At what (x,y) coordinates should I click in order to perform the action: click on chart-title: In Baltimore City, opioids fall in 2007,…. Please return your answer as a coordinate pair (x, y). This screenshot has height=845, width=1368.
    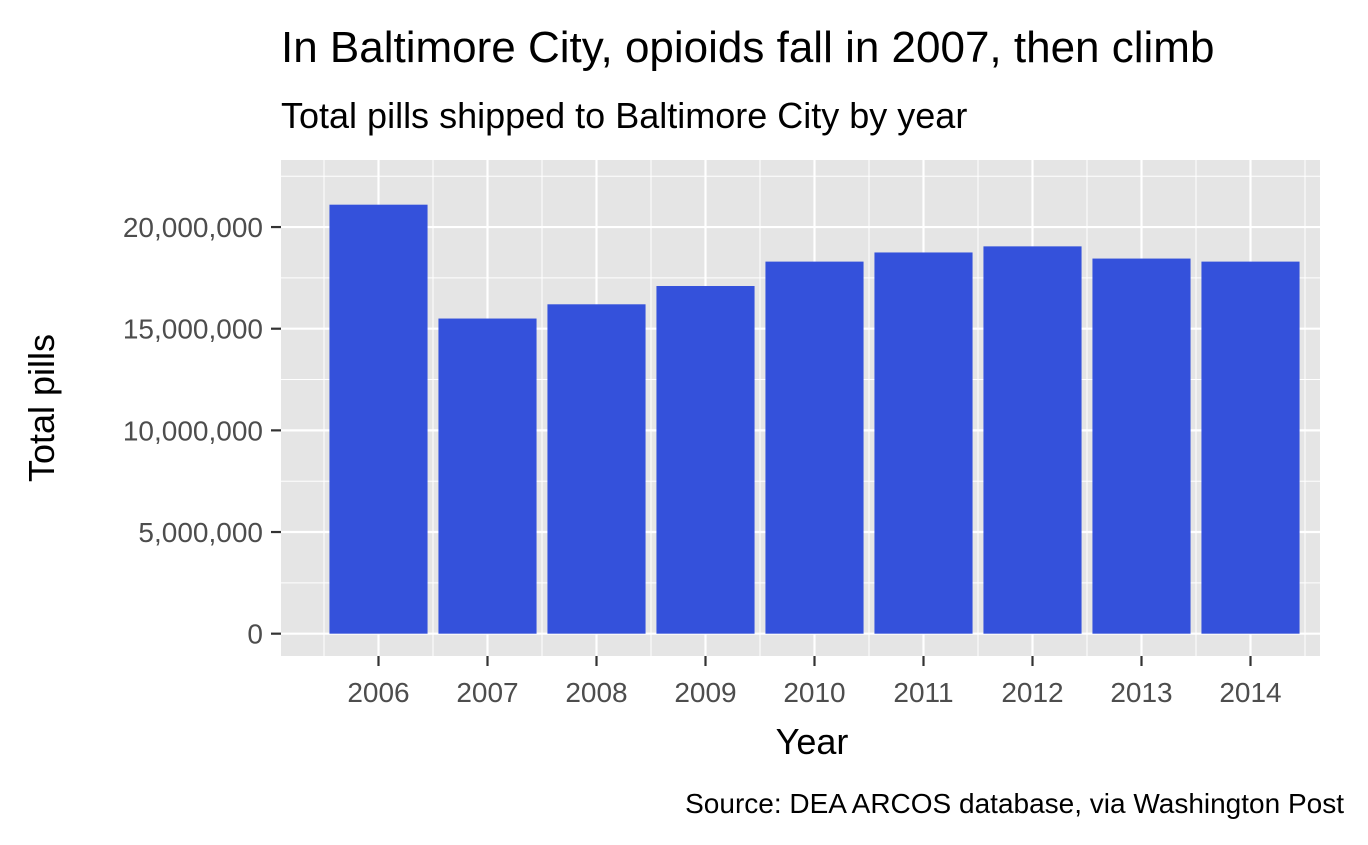
    Looking at the image, I should click on (747, 47).